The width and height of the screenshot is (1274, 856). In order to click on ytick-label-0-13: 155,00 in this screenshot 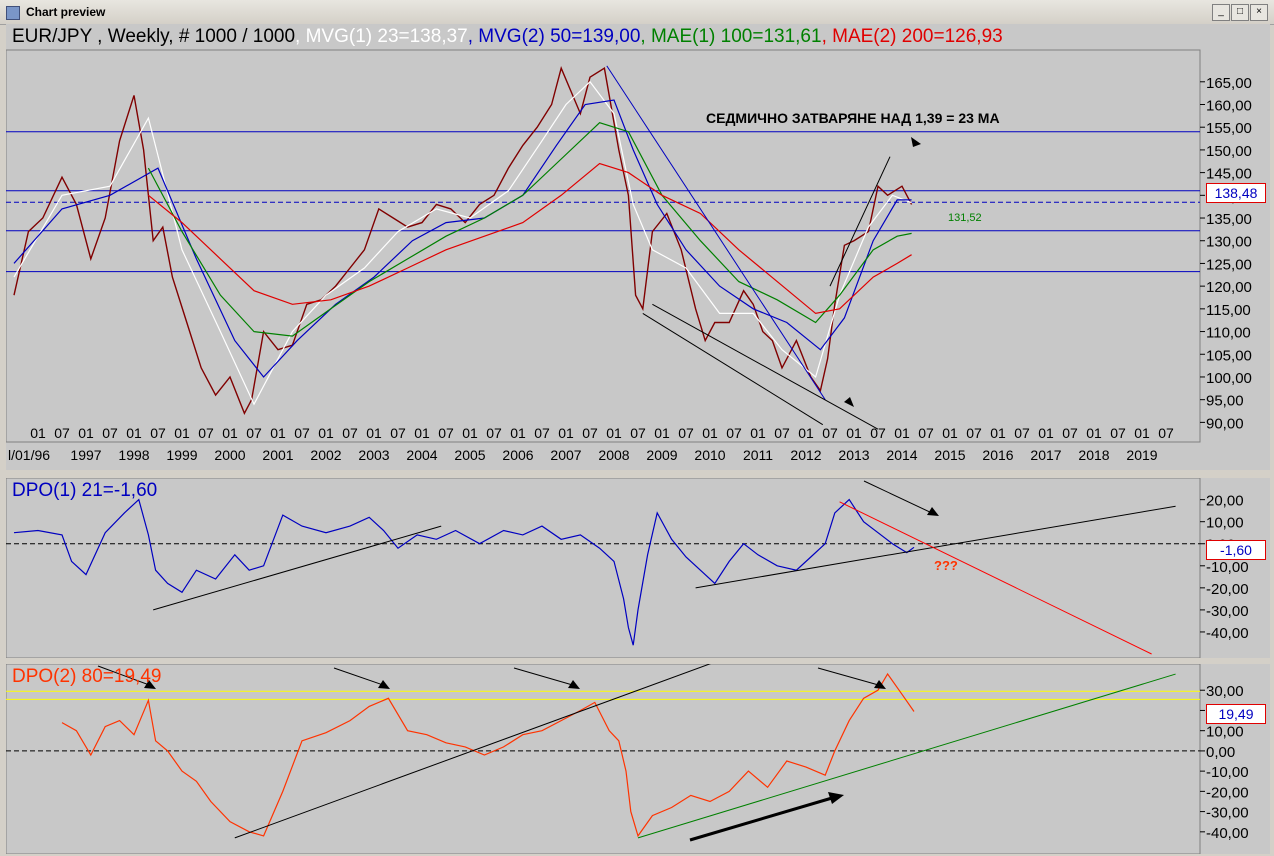, I will do `click(1229, 128)`.